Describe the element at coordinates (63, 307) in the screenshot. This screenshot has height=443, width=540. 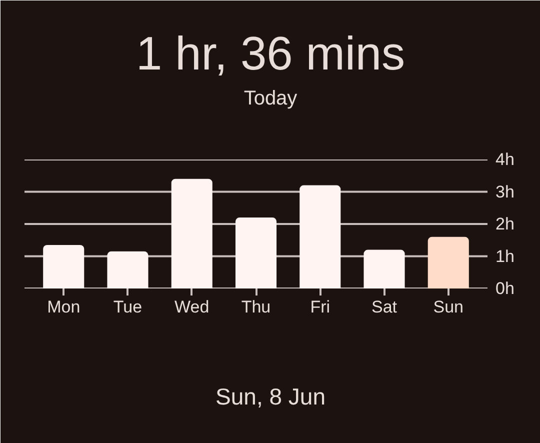
I see `x-tick-label: Mon` at that location.